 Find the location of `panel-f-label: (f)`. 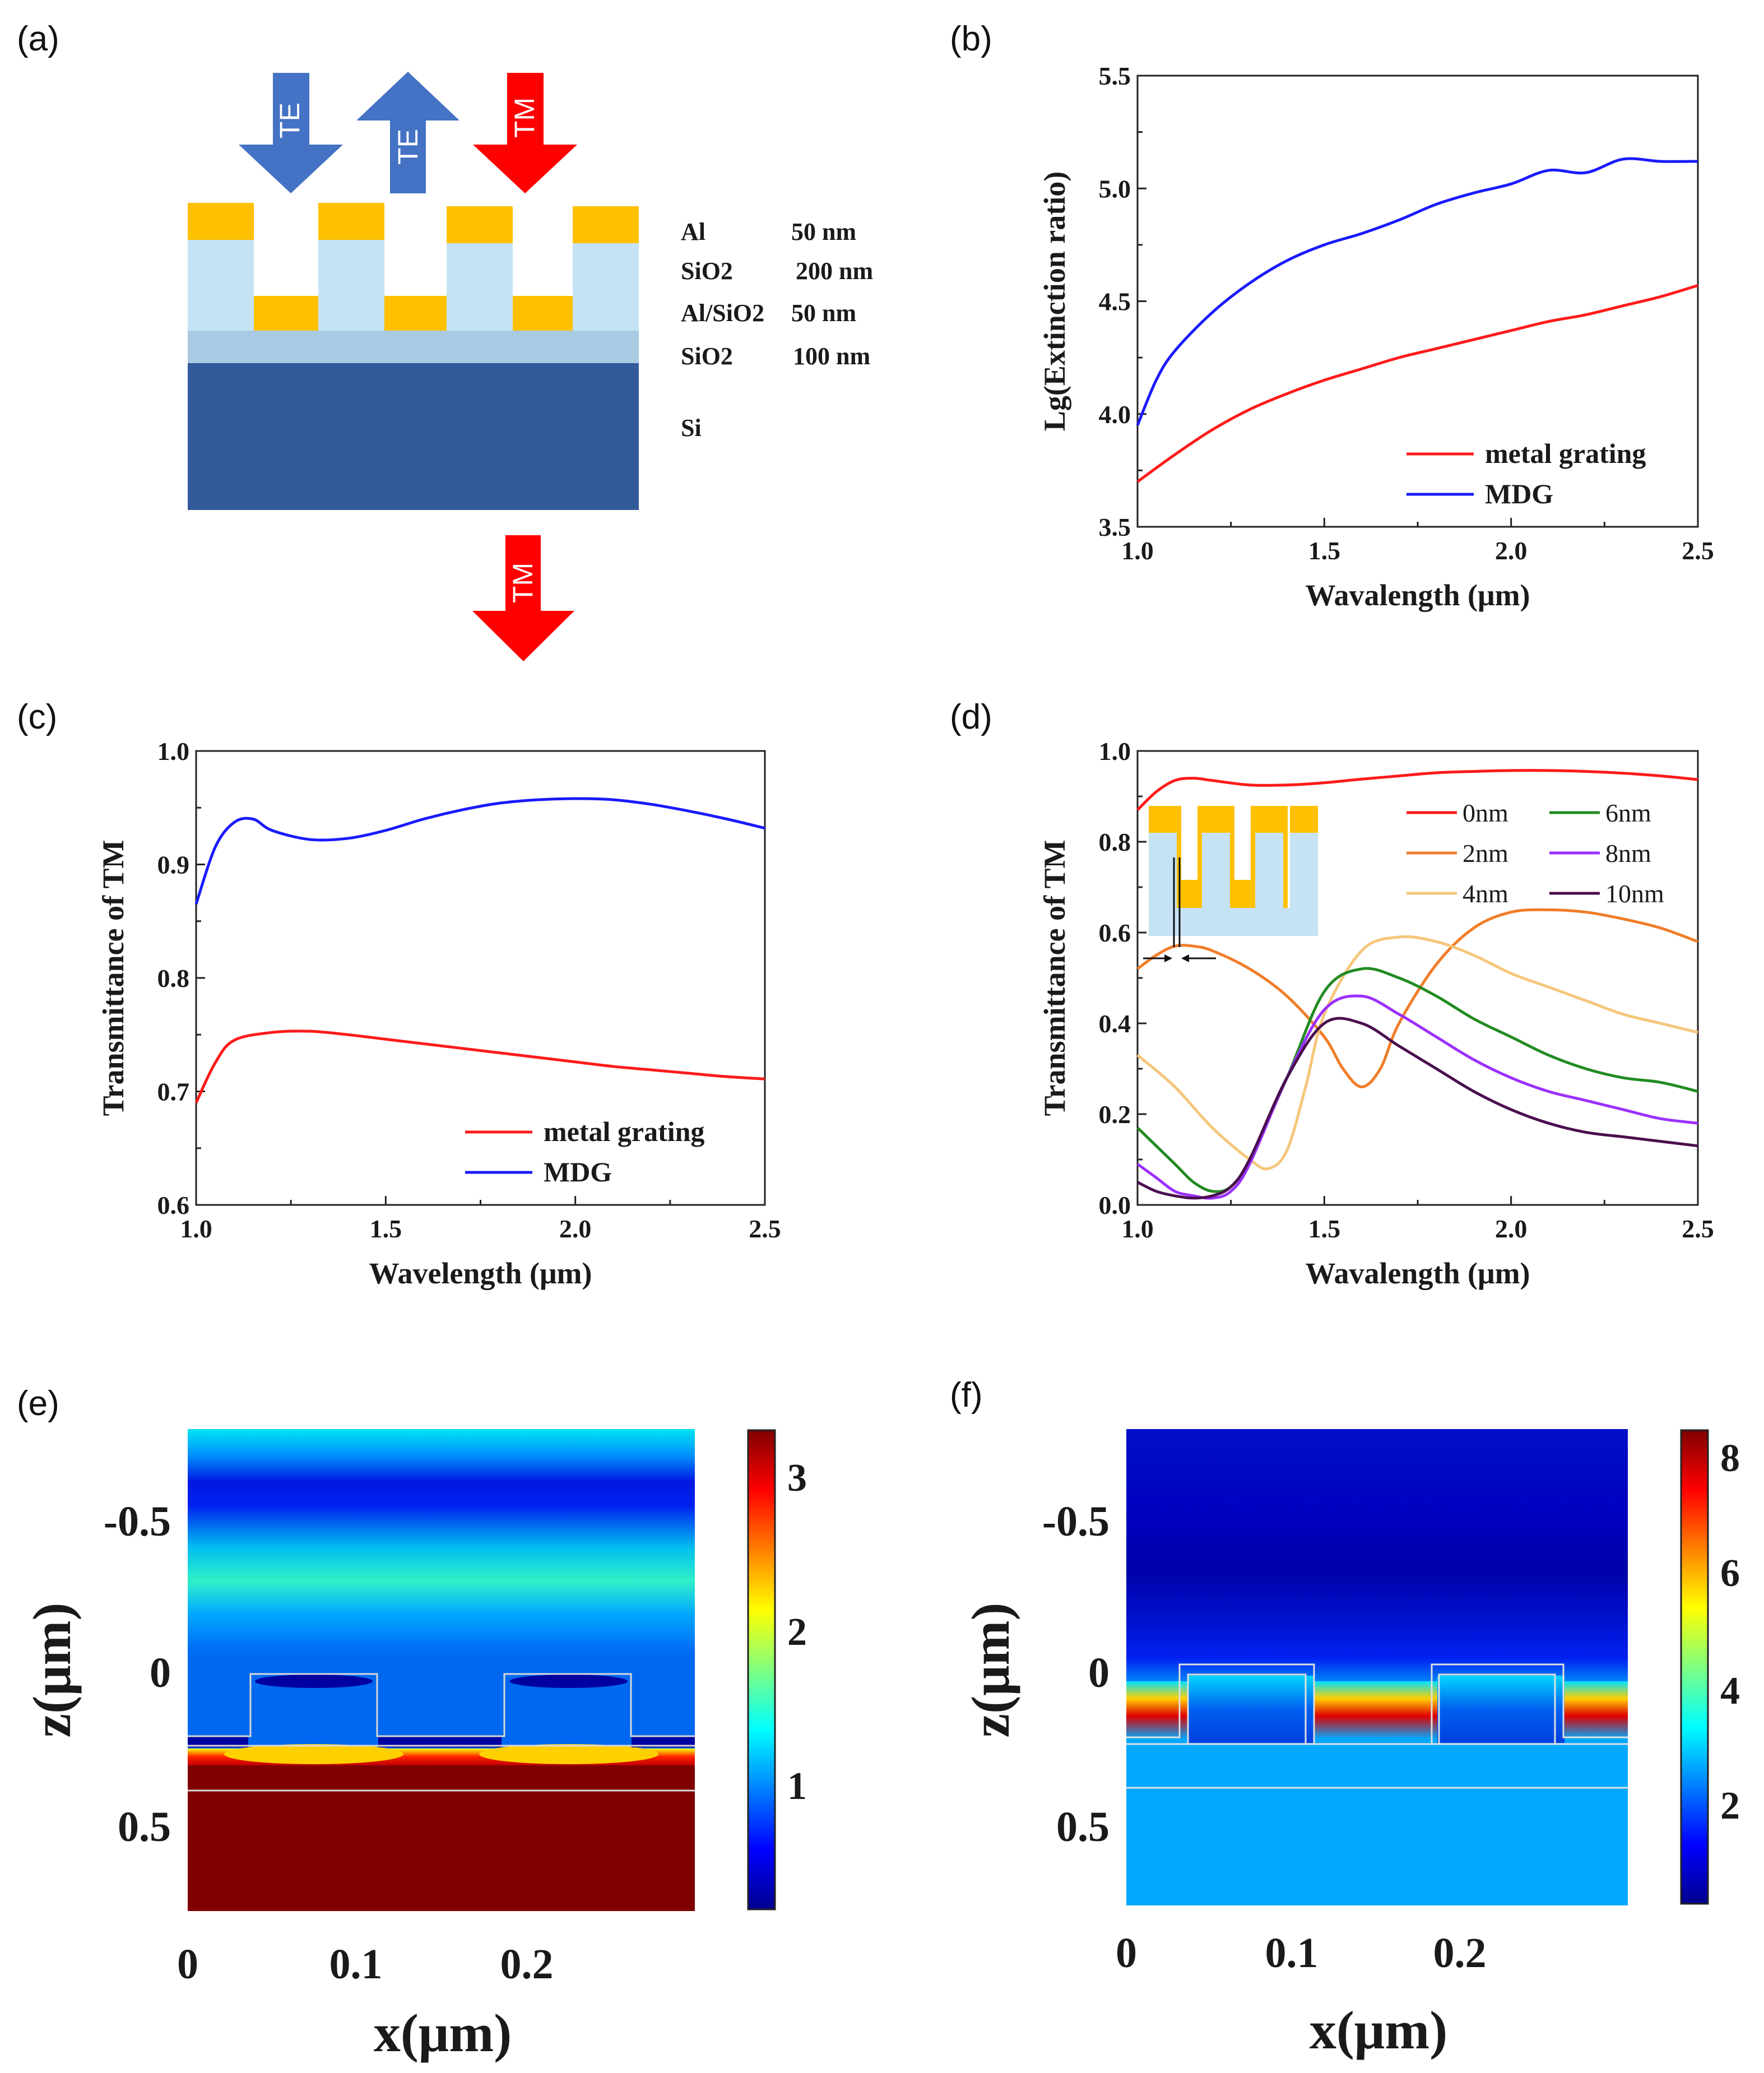

panel-f-label: (f) is located at coordinates (966, 1395).